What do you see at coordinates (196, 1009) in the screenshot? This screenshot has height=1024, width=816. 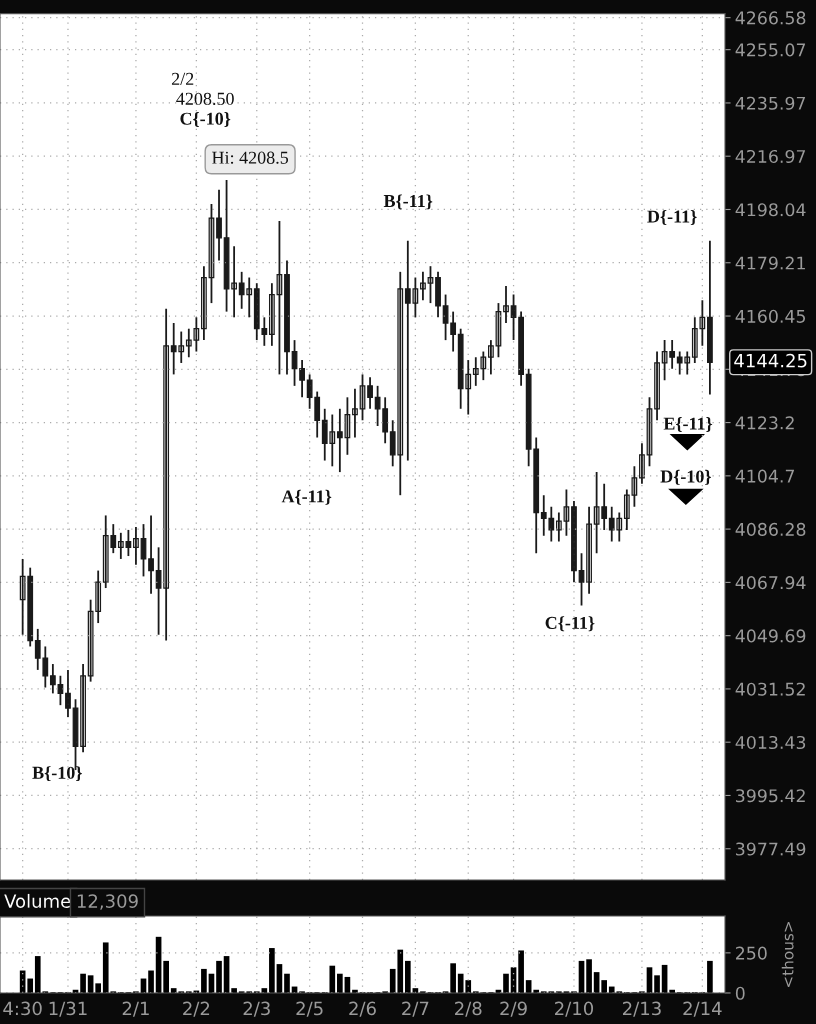 I see `category-label: 2/2` at bounding box center [196, 1009].